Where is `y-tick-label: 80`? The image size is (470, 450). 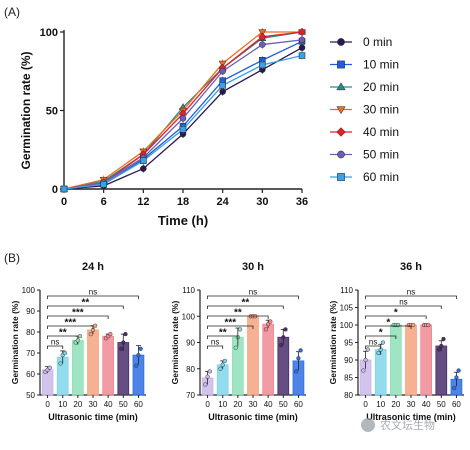
y-tick-label: 80 is located at coordinates (30, 332).